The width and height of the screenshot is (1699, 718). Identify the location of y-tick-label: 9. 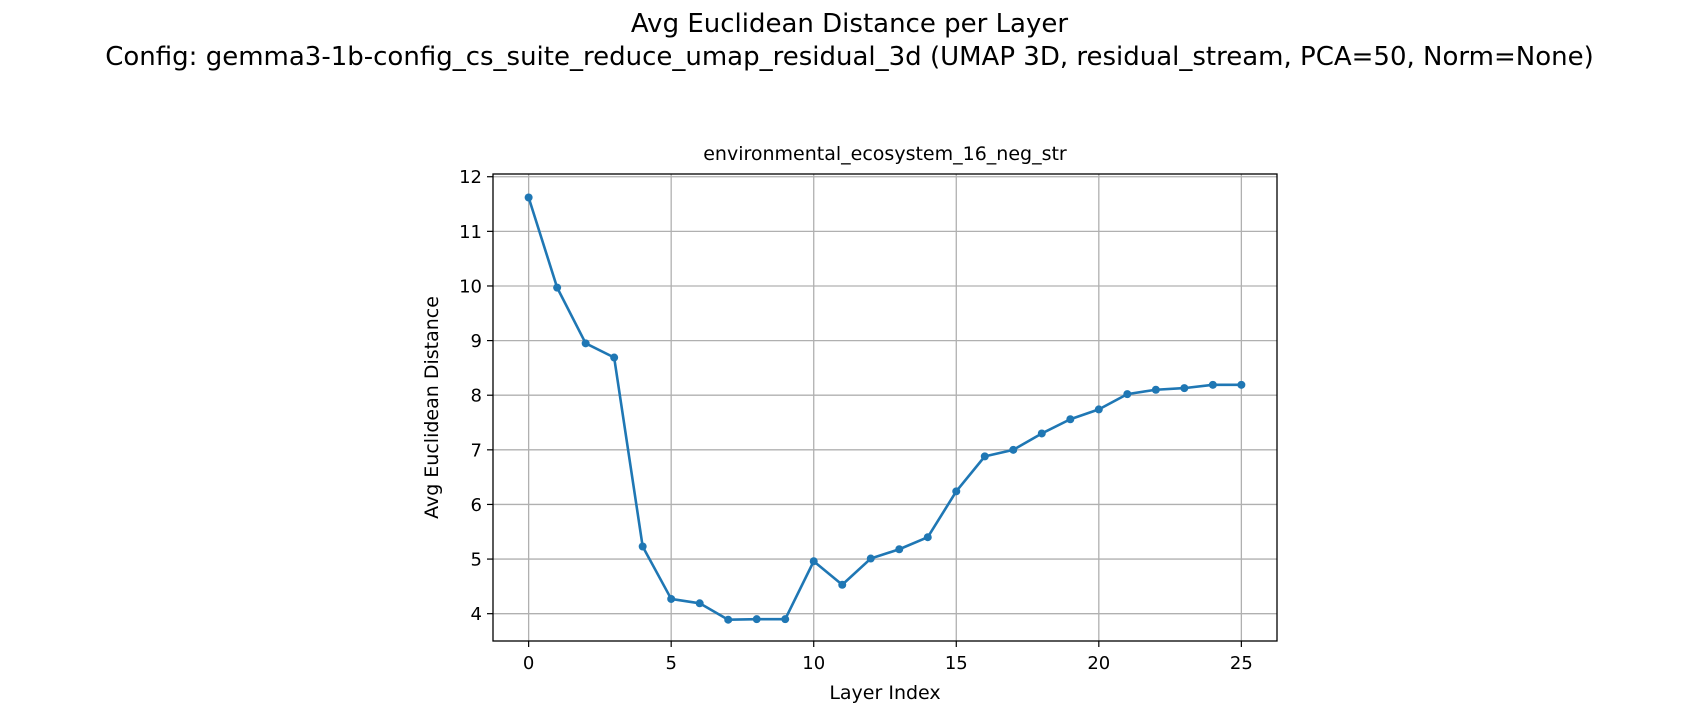
(476, 341).